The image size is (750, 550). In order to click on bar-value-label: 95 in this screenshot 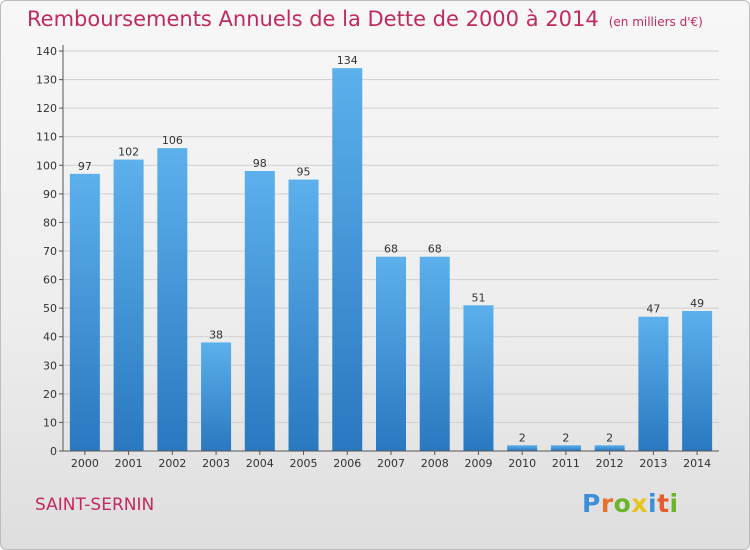, I will do `click(304, 172)`.